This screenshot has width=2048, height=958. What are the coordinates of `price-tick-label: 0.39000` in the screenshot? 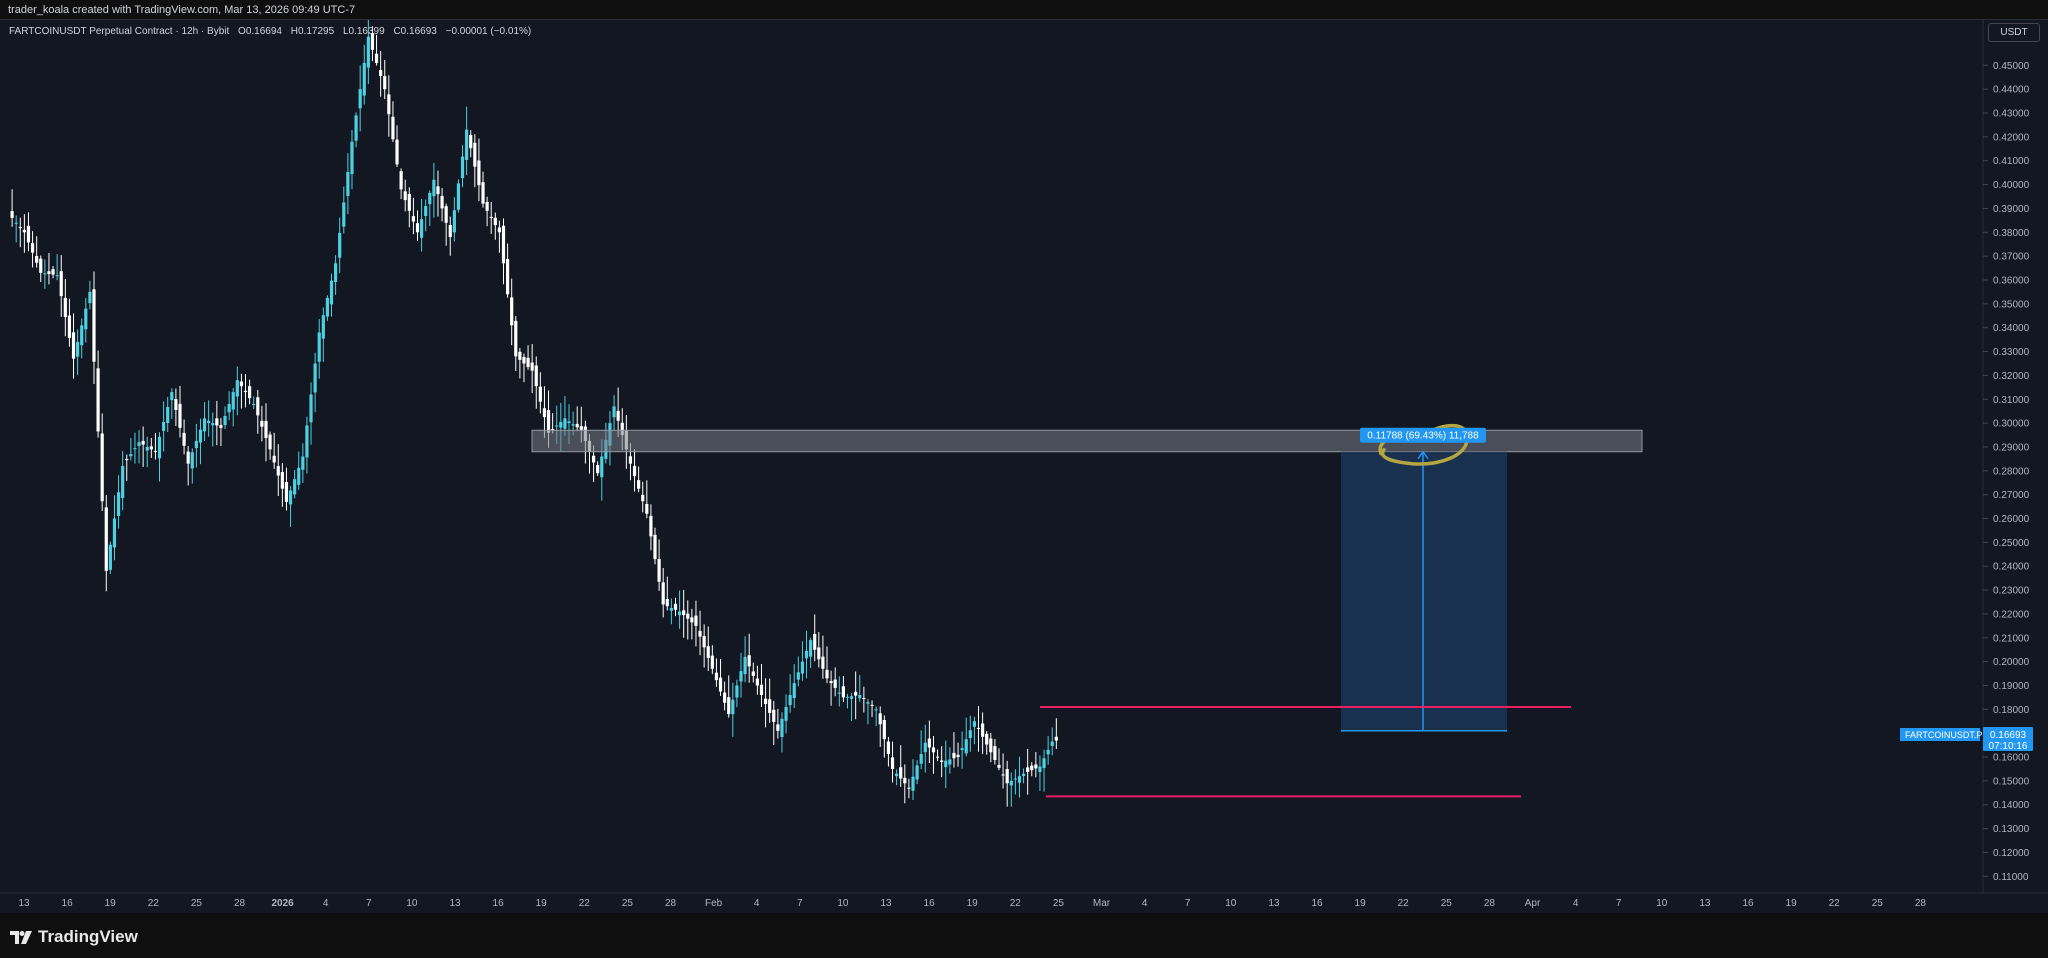 It's located at (2011, 209).